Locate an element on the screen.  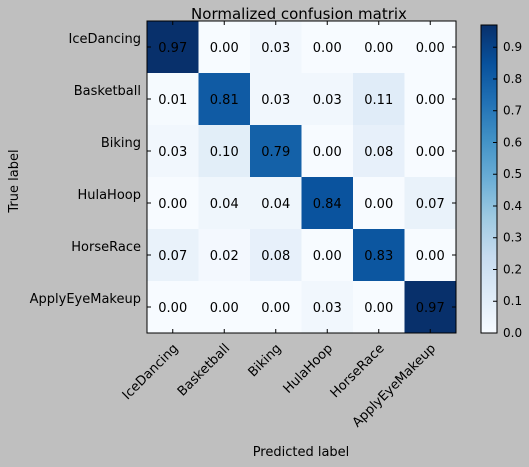
colorbar-tick-label: 0.9 is located at coordinates (512, 47).